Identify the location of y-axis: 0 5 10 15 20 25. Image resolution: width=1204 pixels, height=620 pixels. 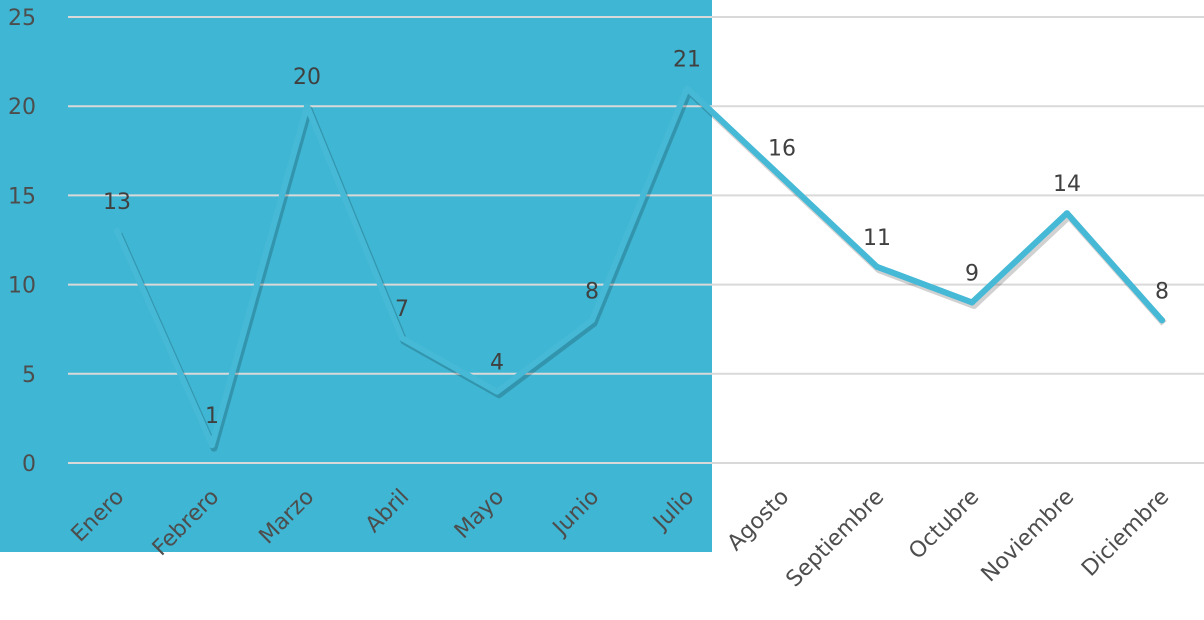
(22, 241).